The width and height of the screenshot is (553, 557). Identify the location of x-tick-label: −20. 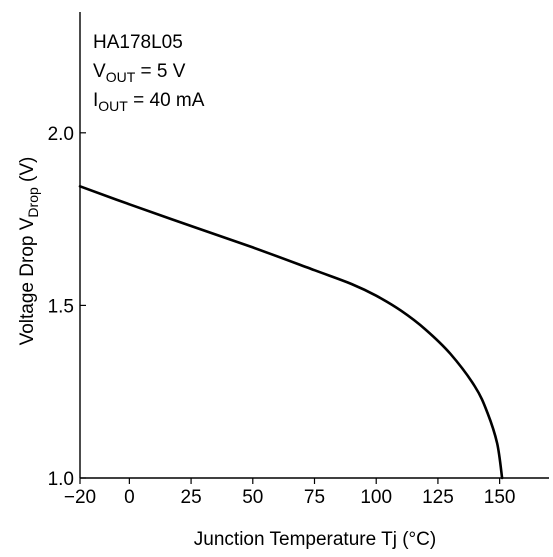
(80, 497).